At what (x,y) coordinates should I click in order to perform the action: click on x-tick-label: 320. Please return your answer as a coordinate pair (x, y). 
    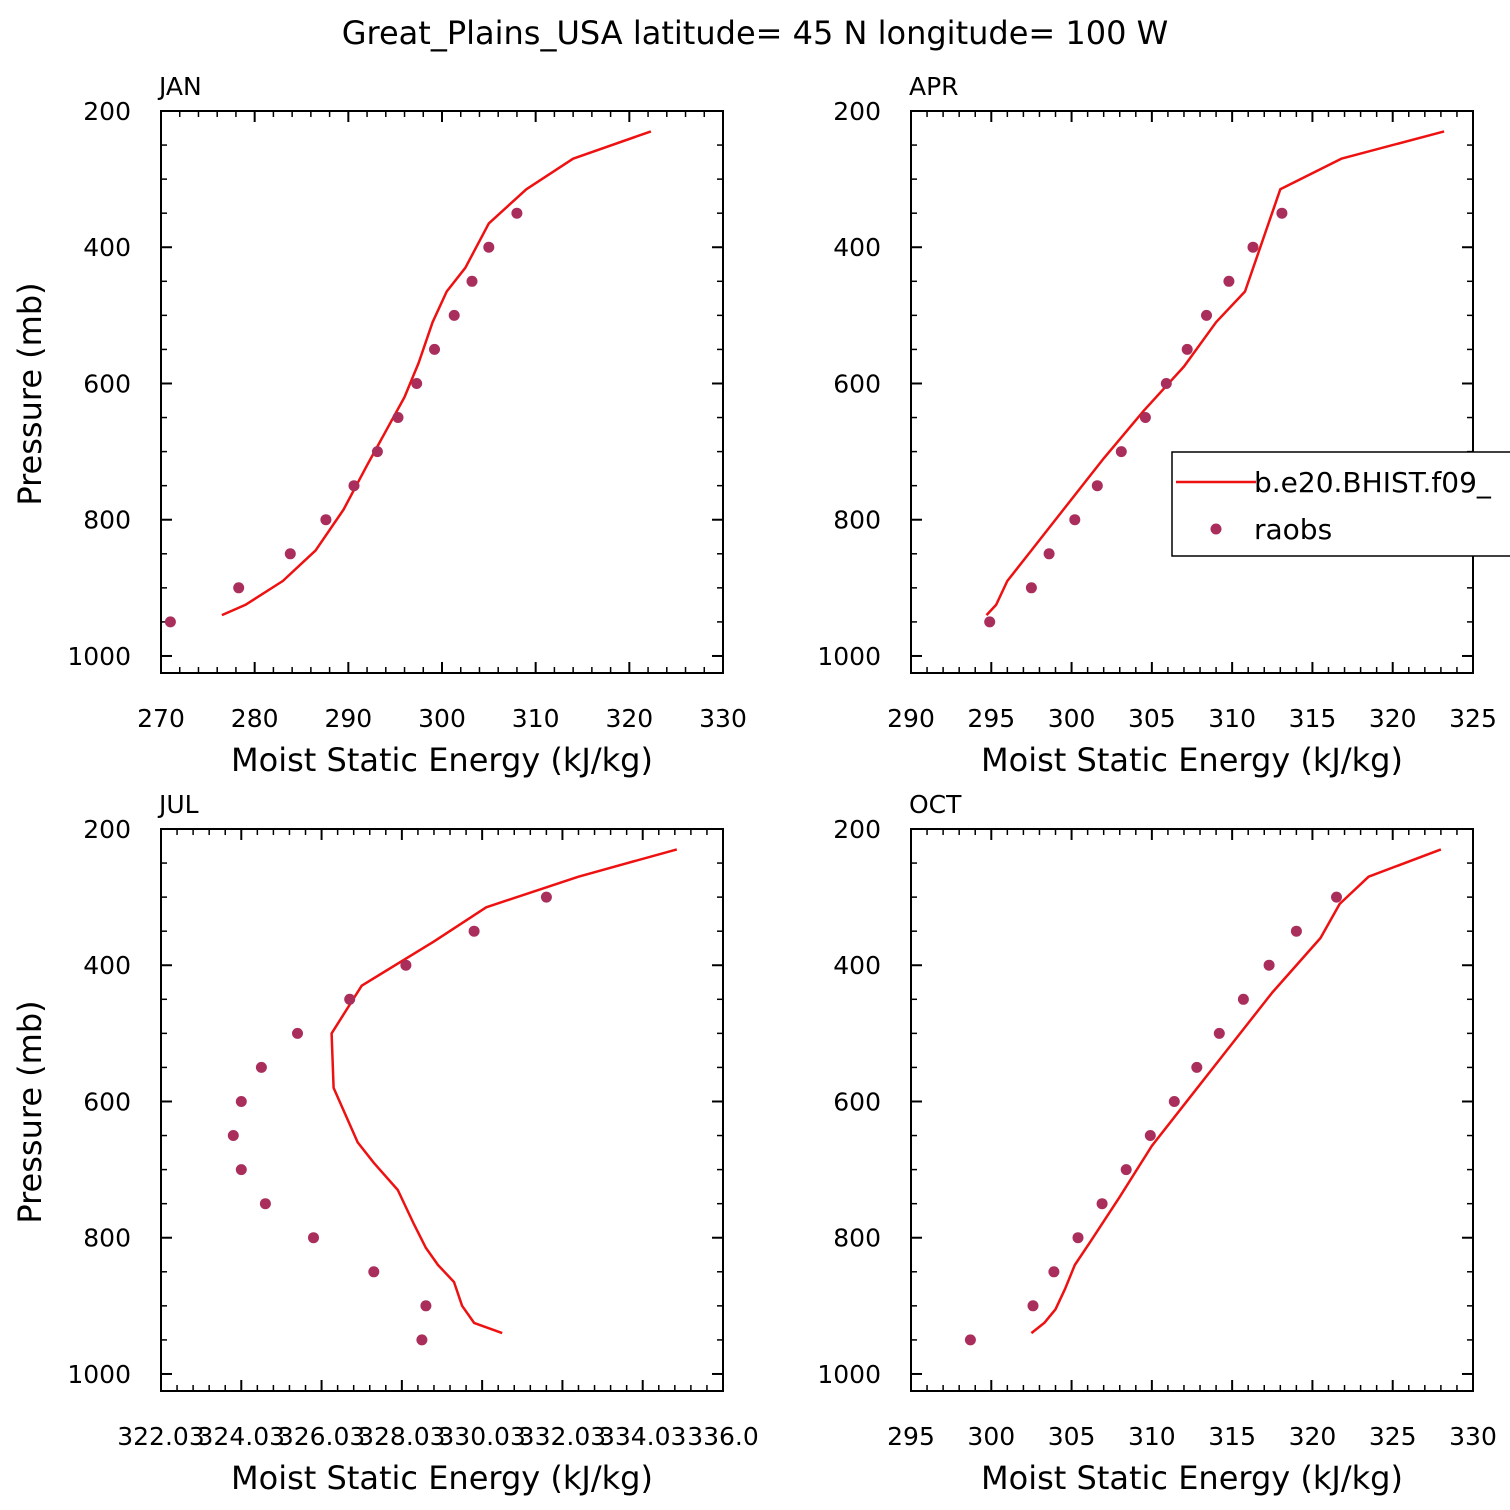
    Looking at the image, I should click on (1393, 718).